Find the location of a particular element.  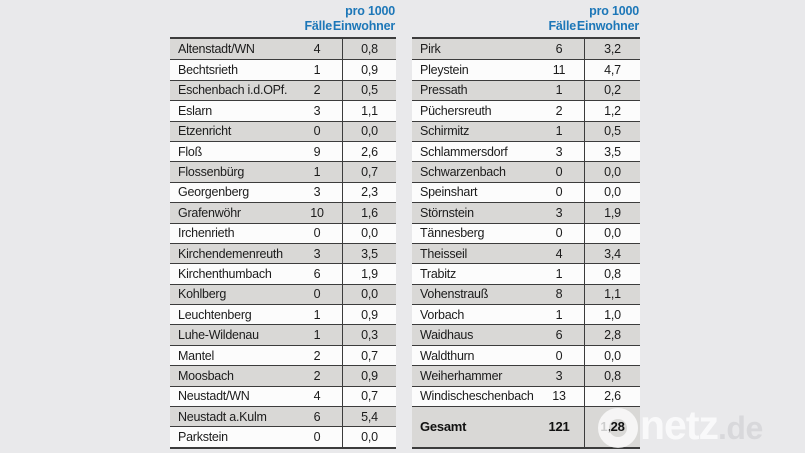

municipality-name: Flossenbürg is located at coordinates (211, 172).